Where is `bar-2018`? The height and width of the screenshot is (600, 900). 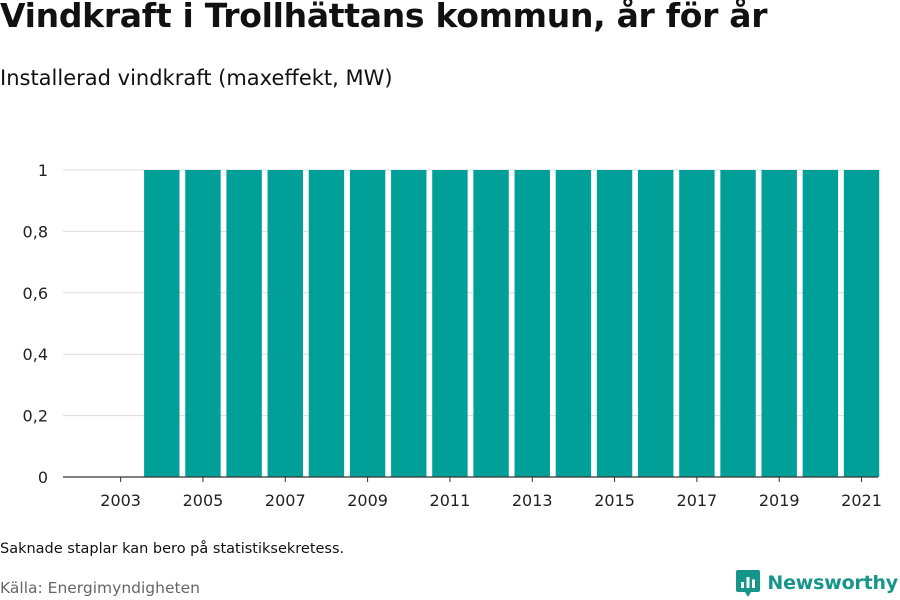
bar-2018 is located at coordinates (738, 323).